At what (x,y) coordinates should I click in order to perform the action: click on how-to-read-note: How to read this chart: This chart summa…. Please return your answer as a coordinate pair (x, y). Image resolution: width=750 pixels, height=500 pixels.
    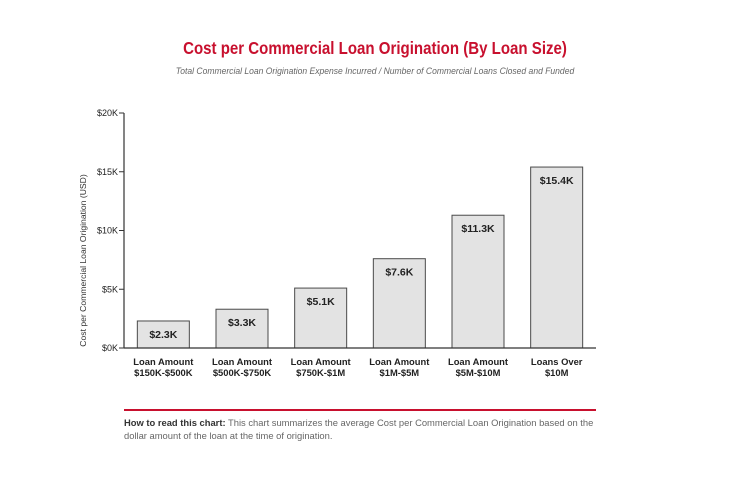
    Looking at the image, I should click on (364, 429).